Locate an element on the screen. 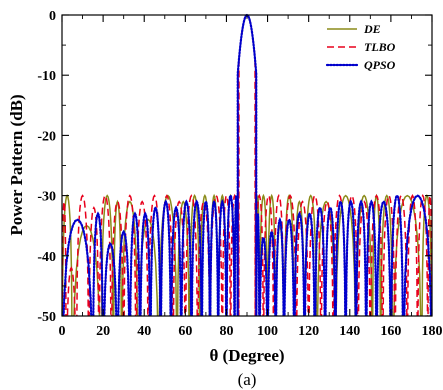  figure-caption: (a) is located at coordinates (247, 379).